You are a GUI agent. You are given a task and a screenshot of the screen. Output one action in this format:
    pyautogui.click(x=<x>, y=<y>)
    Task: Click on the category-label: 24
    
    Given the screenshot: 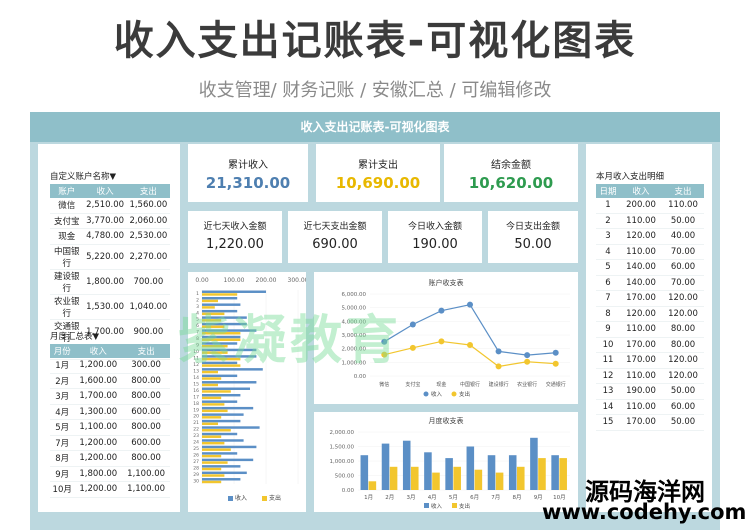 What is the action you would take?
    pyautogui.click(x=196, y=443)
    